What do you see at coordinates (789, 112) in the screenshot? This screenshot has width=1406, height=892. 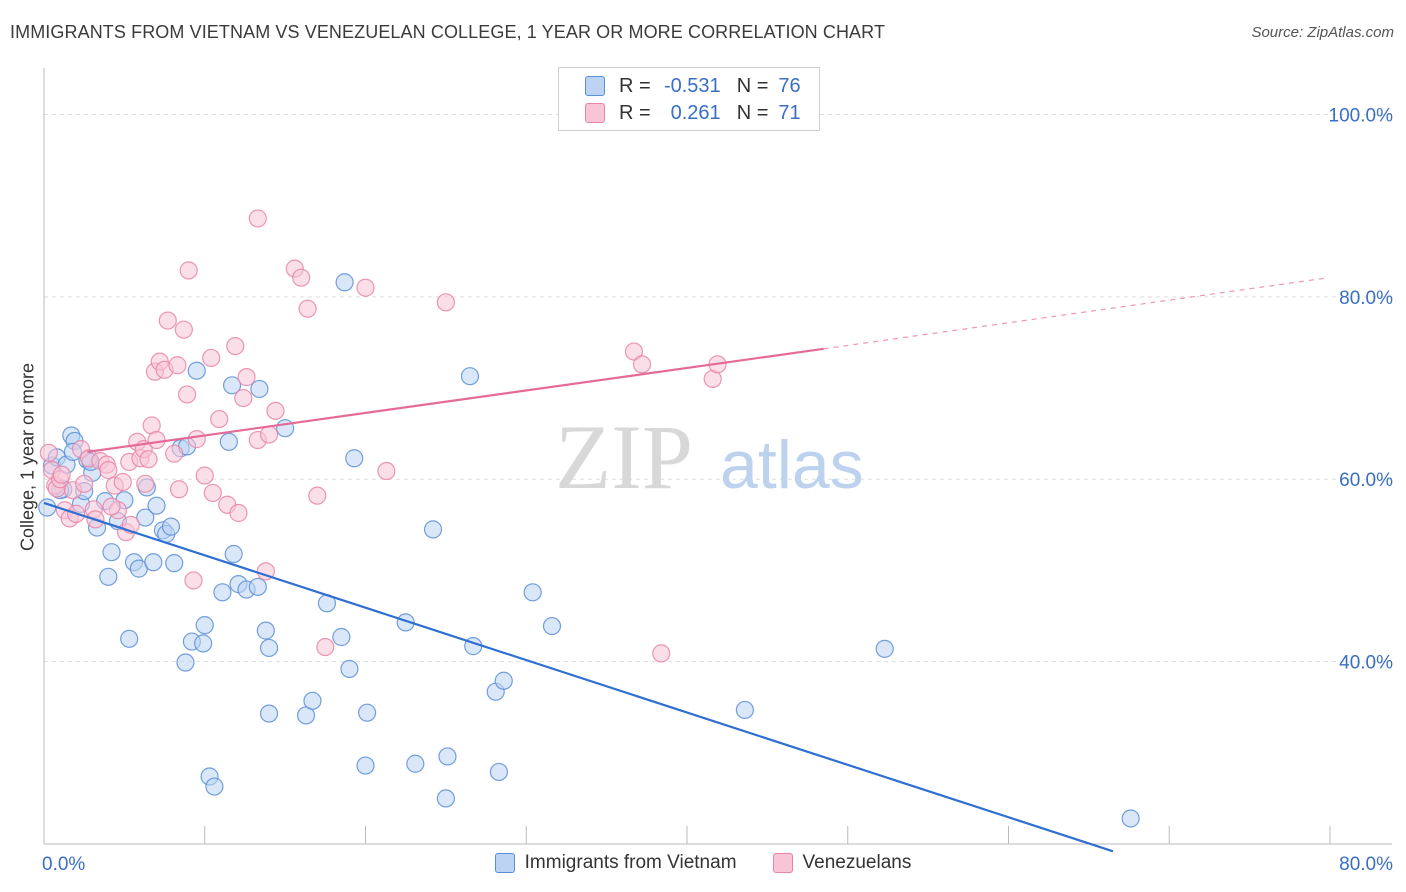 I see `legend-n-value: 71` at bounding box center [789, 112].